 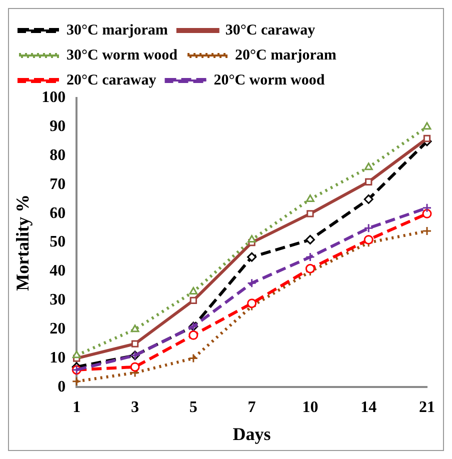 What do you see at coordinates (270, 80) in the screenshot?
I see `legend-label: 20°C worm wood` at bounding box center [270, 80].